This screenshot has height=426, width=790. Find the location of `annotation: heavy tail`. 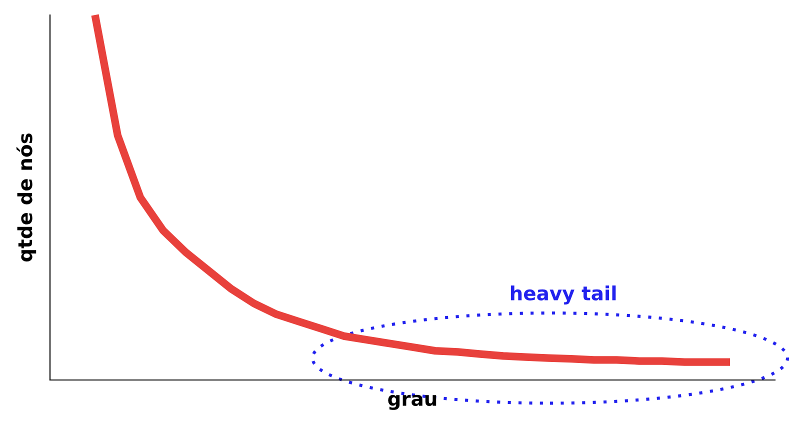

annotation: heavy tail is located at coordinates (563, 294).